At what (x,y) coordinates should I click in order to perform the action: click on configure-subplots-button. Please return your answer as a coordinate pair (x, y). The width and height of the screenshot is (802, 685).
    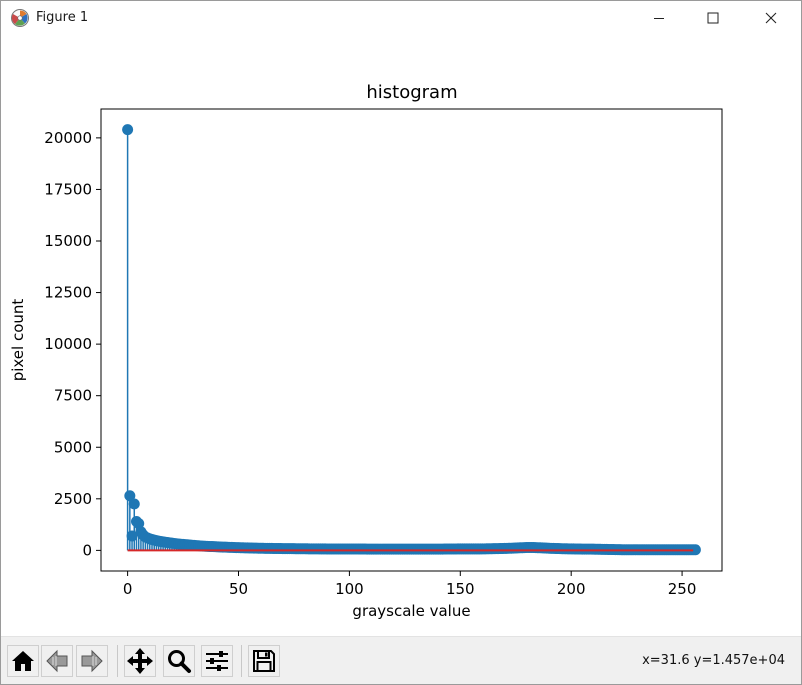
    Looking at the image, I should click on (217, 661).